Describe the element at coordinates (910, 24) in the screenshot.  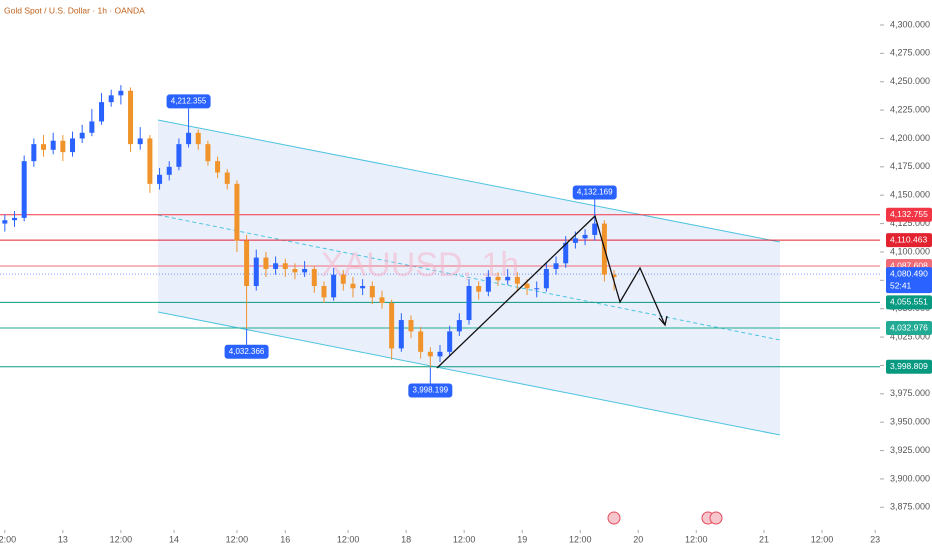
I see `y-tick-label: 4,300.000` at that location.